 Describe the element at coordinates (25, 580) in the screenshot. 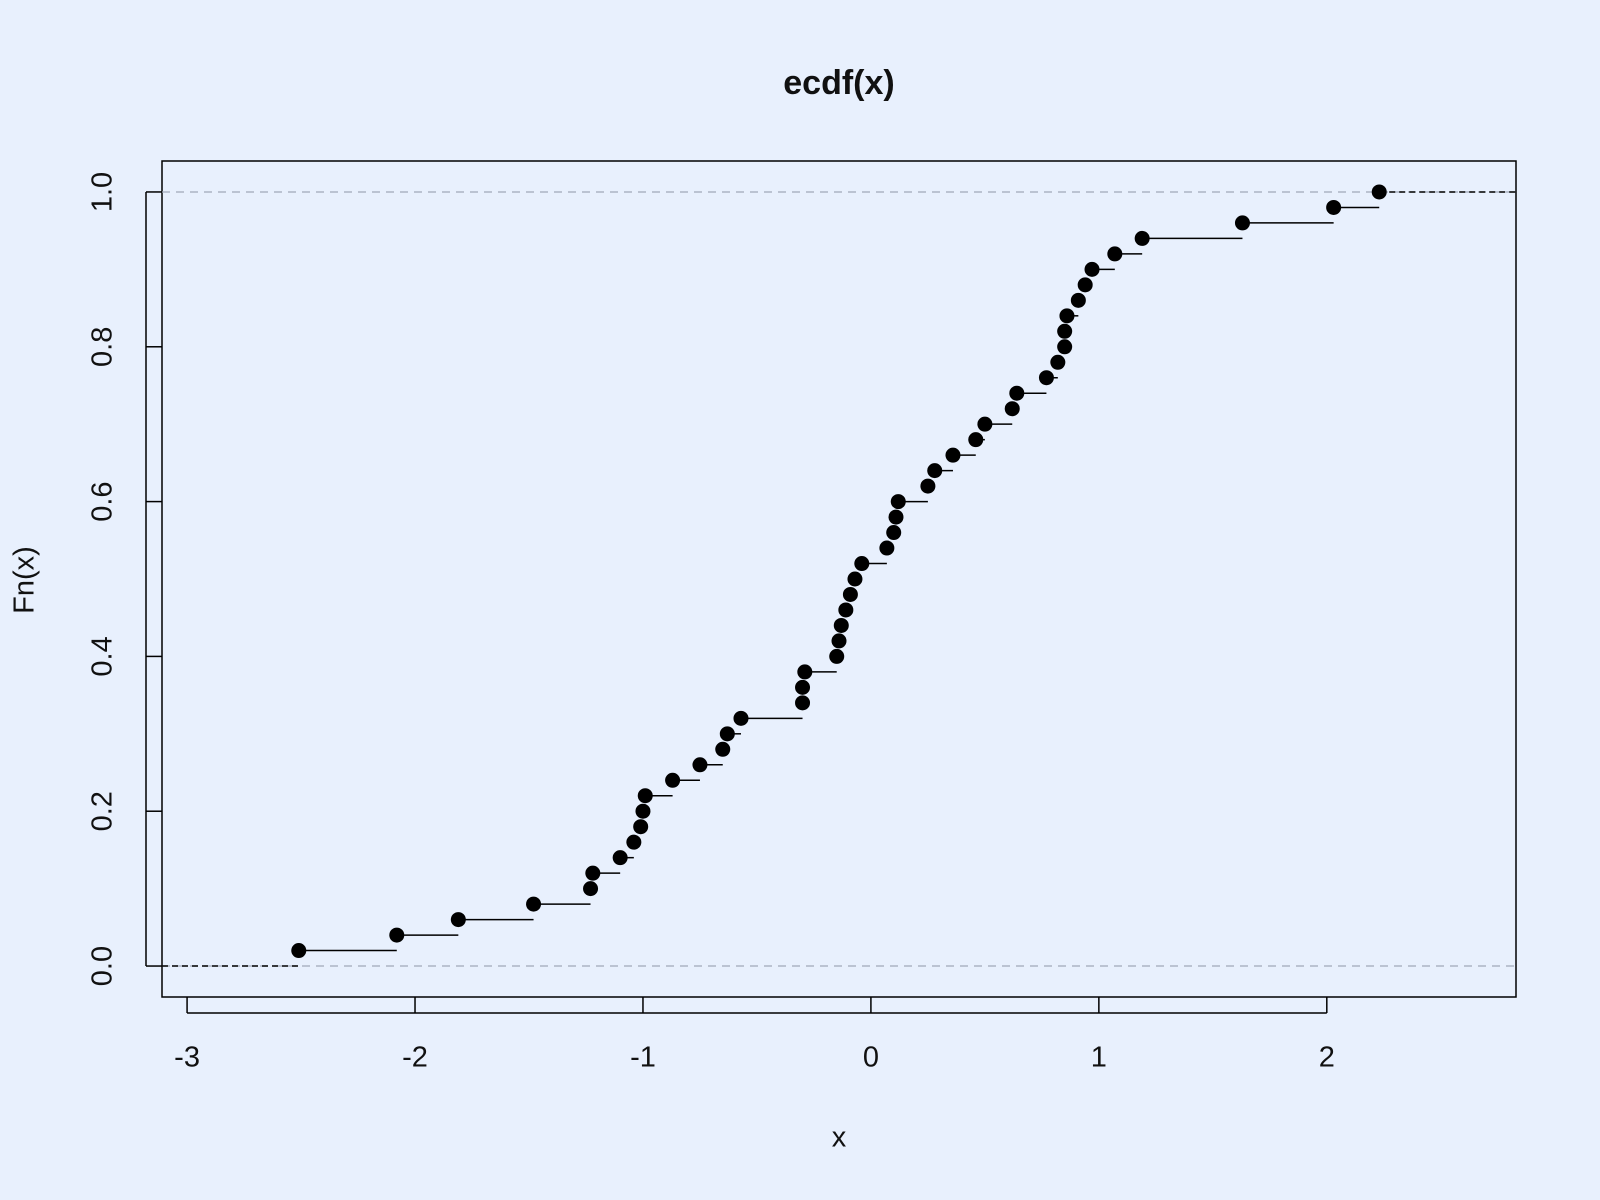

I see `y-axis-label: Fn(x)` at that location.